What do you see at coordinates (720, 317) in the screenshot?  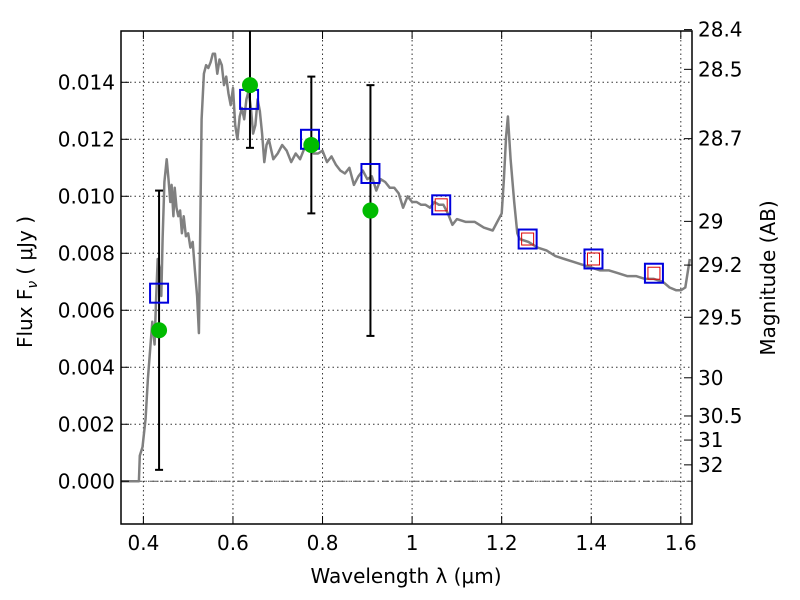 I see `y2-tick-label: 29.5` at bounding box center [720, 317].